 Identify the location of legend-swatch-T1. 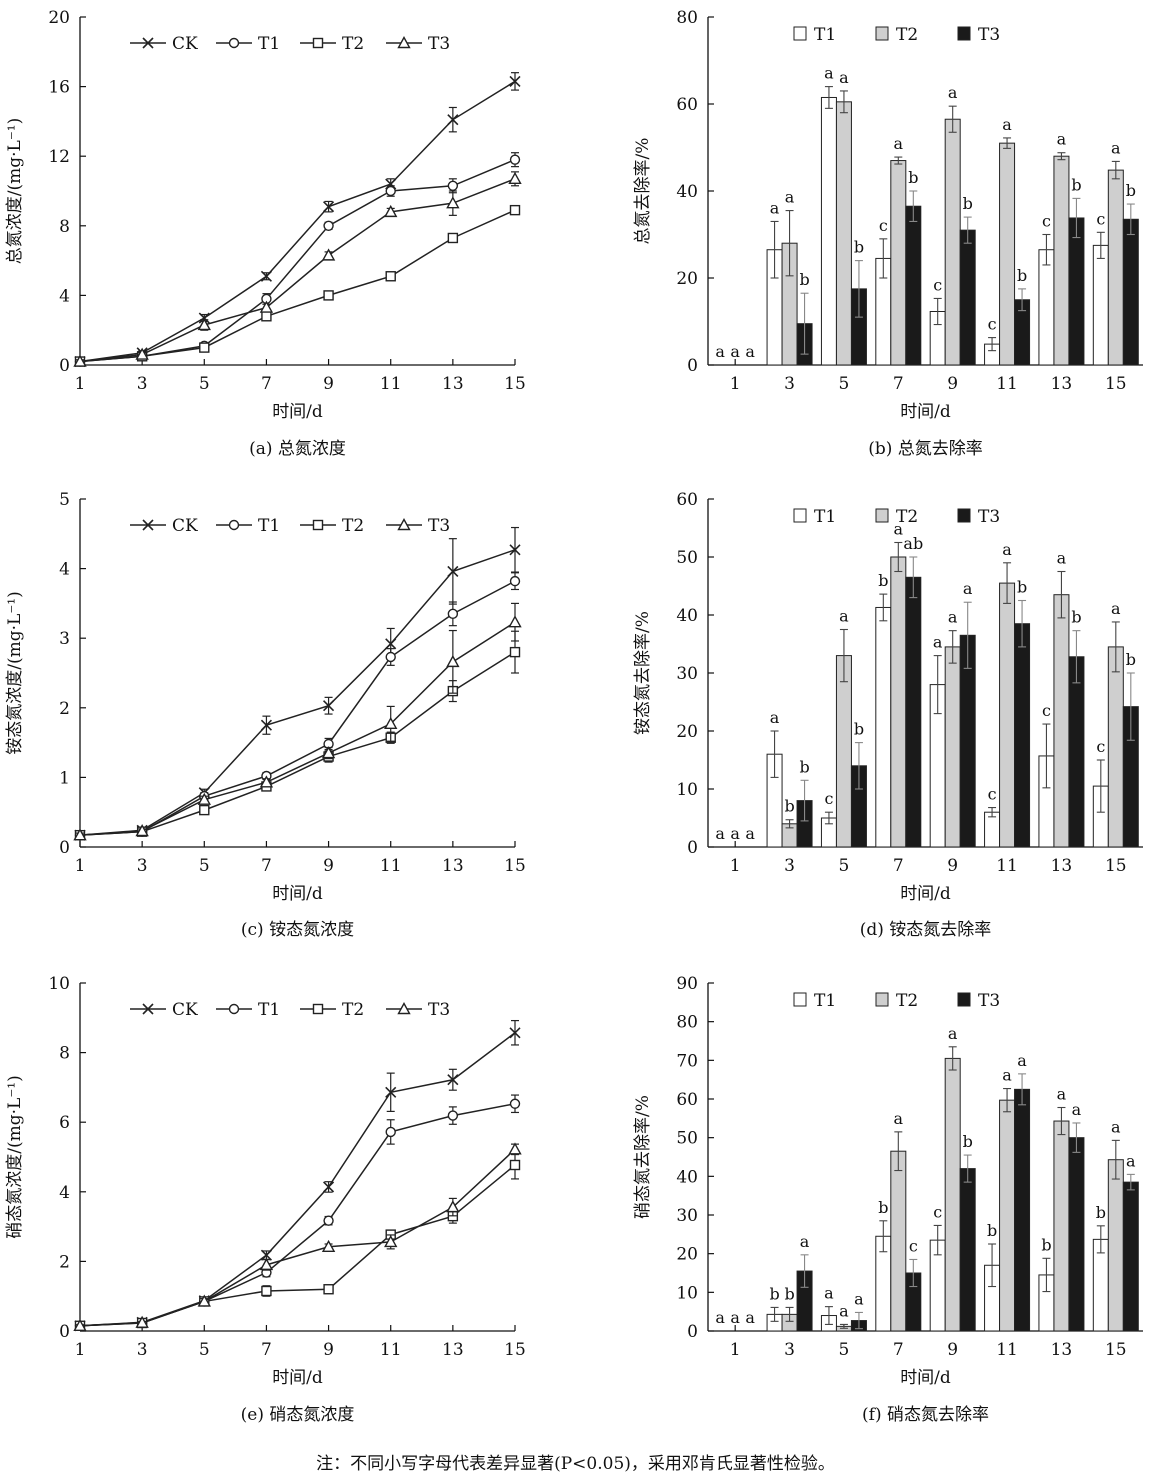
(800, 515).